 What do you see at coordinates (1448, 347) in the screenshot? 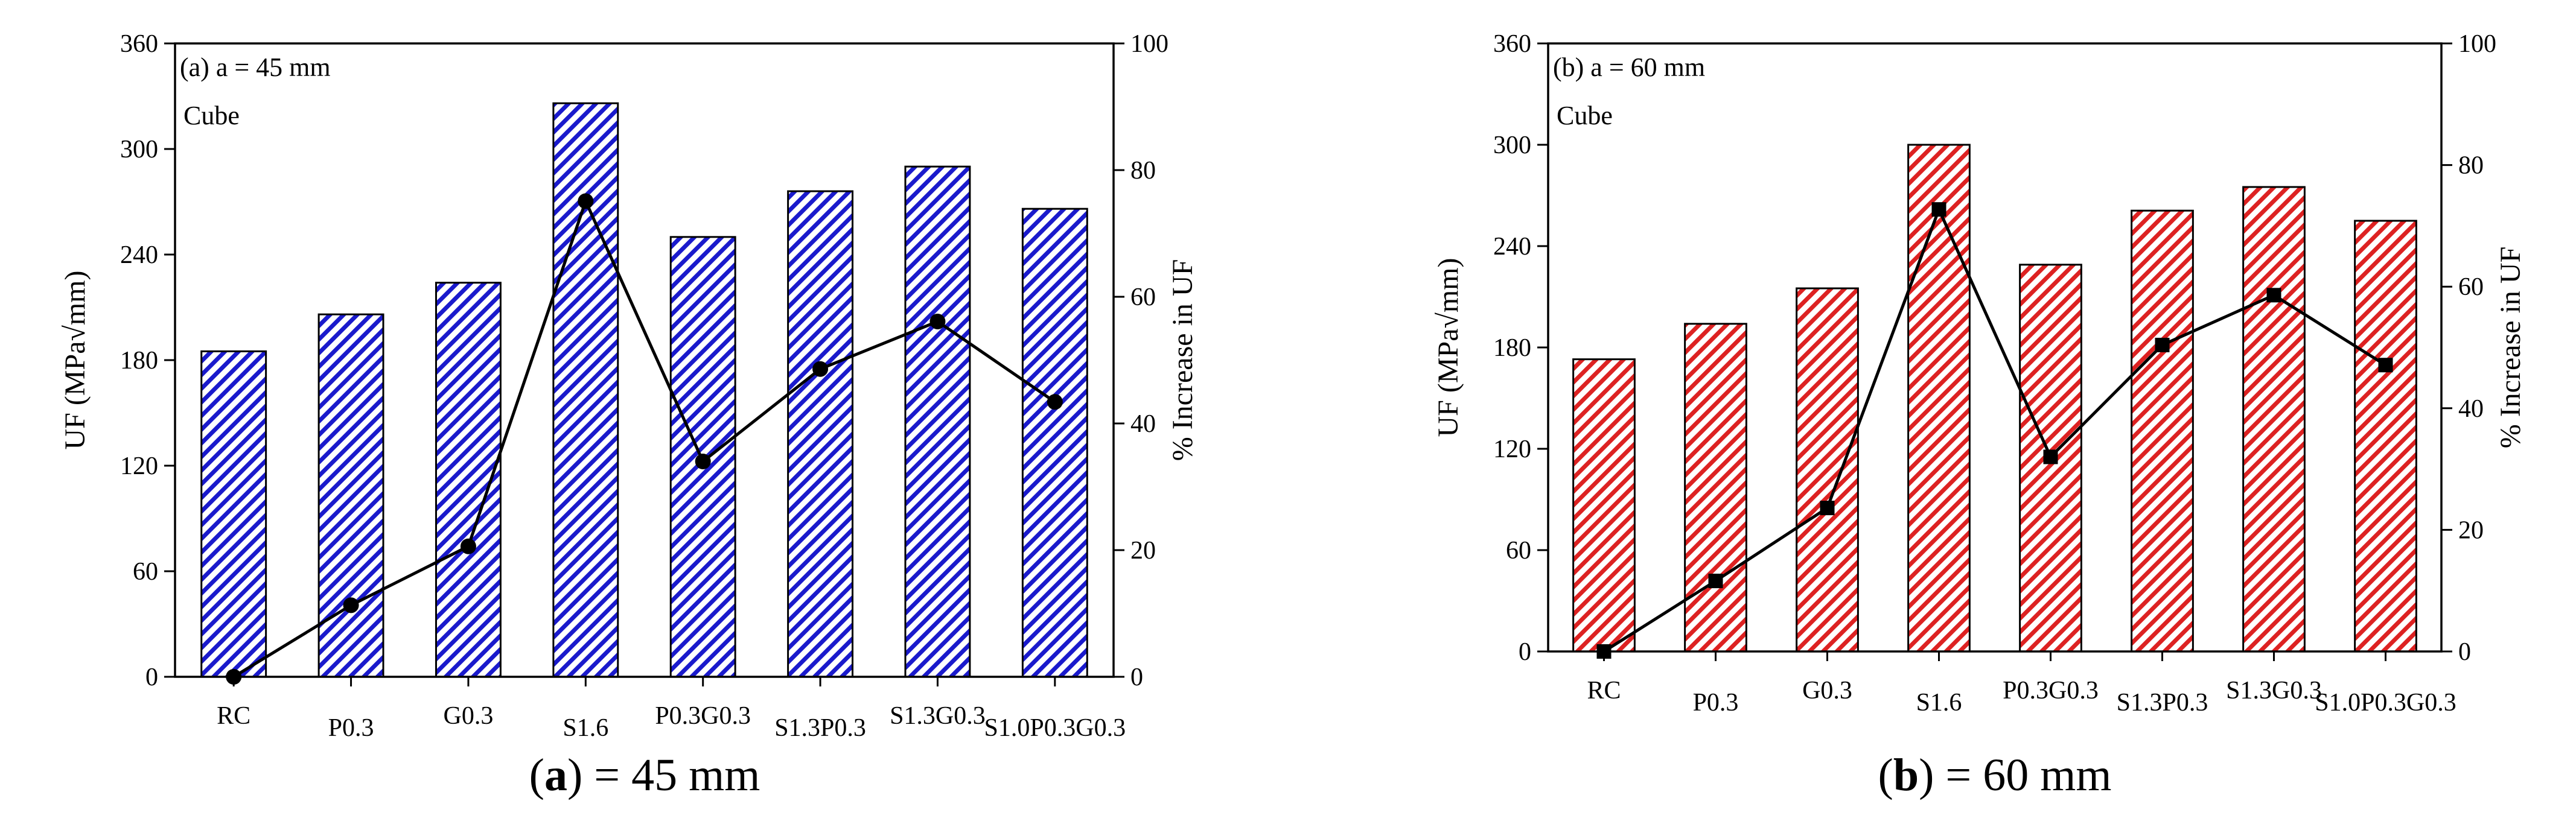
I see `y-axis-title-b: UF (MPa√mm)` at bounding box center [1448, 347].